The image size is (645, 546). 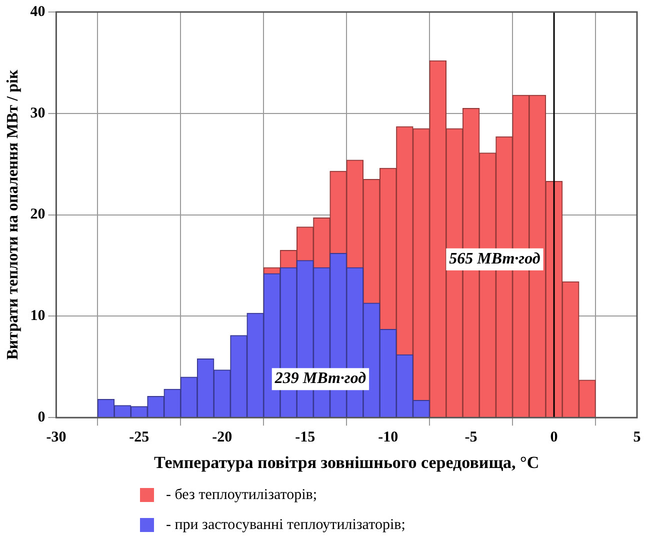 I want to click on x-tick-label: -30, so click(x=56, y=437).